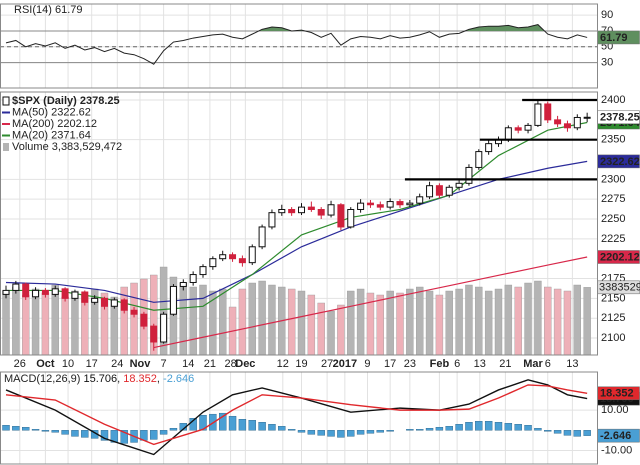  What do you see at coordinates (615, 436) in the screenshot?
I see `value-badge-label: -2.646` at bounding box center [615, 436].